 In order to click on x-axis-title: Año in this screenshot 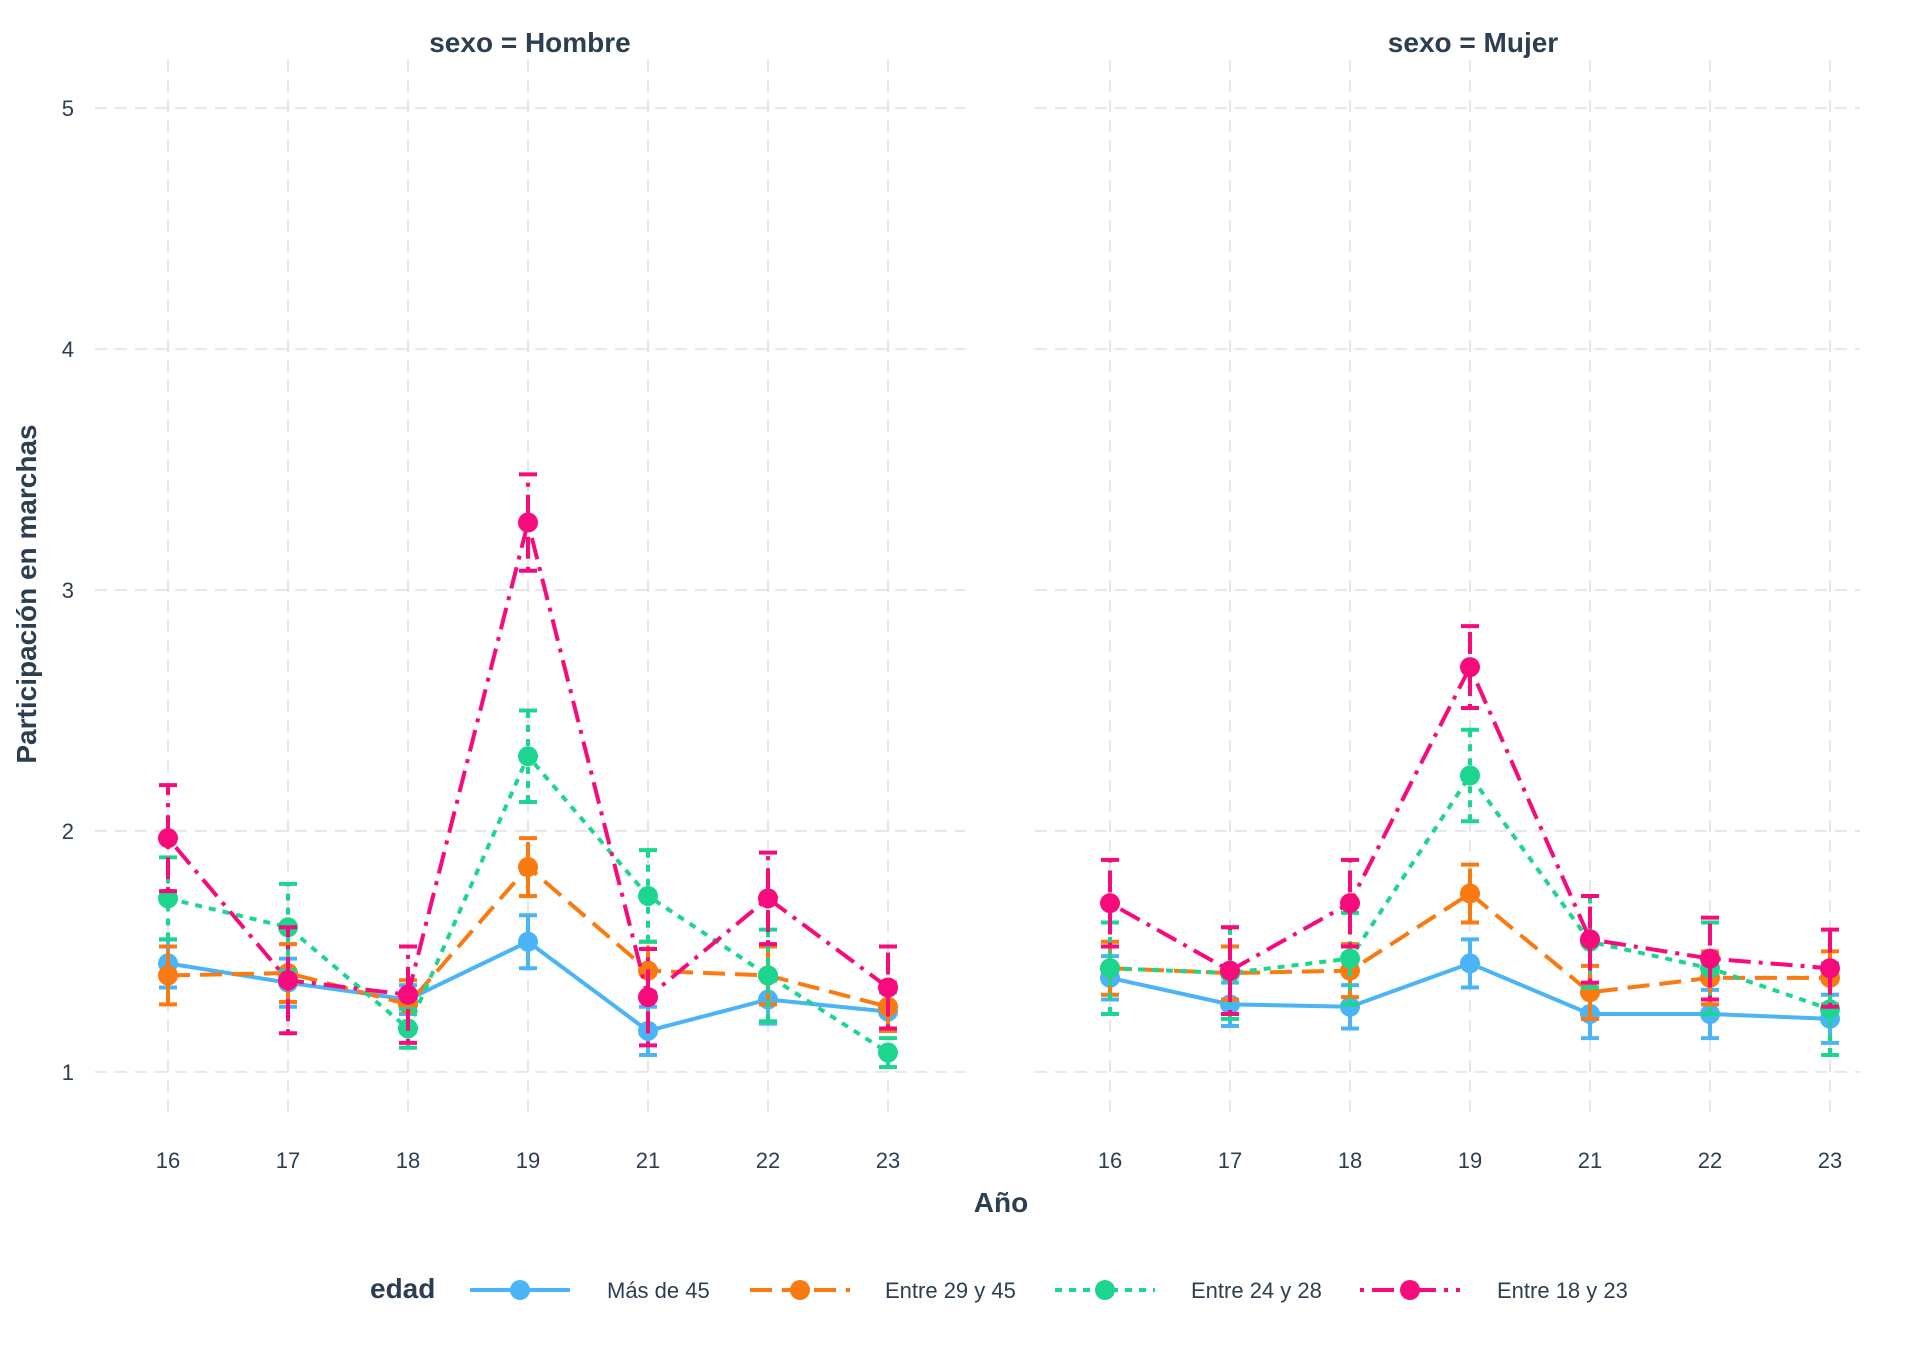, I will do `click(1001, 1202)`.